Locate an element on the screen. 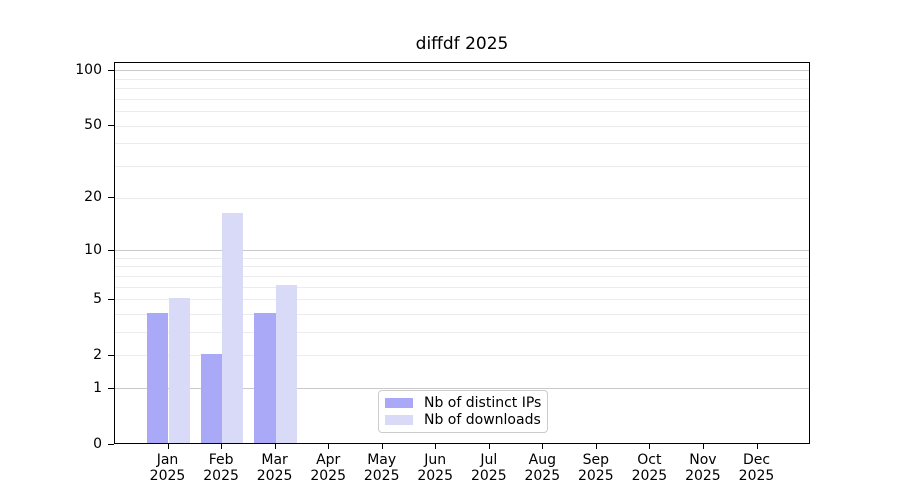 This screenshot has height=500, width=900. x-tick-label: May 2025 is located at coordinates (382, 468).